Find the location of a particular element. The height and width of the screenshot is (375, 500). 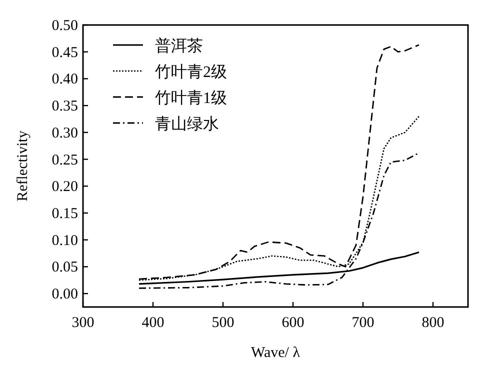

y-tick-label: 0.35 is located at coordinates (65, 106).